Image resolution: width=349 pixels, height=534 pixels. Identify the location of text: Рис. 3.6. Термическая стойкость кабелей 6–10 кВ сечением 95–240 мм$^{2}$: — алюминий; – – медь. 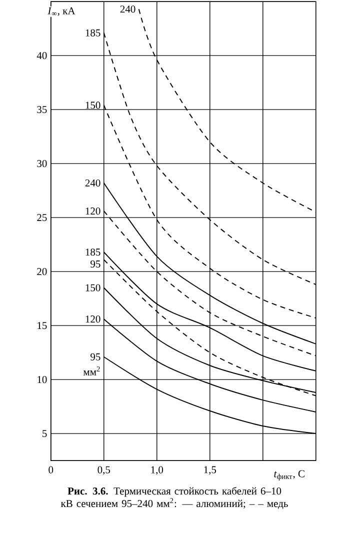
(174, 498).